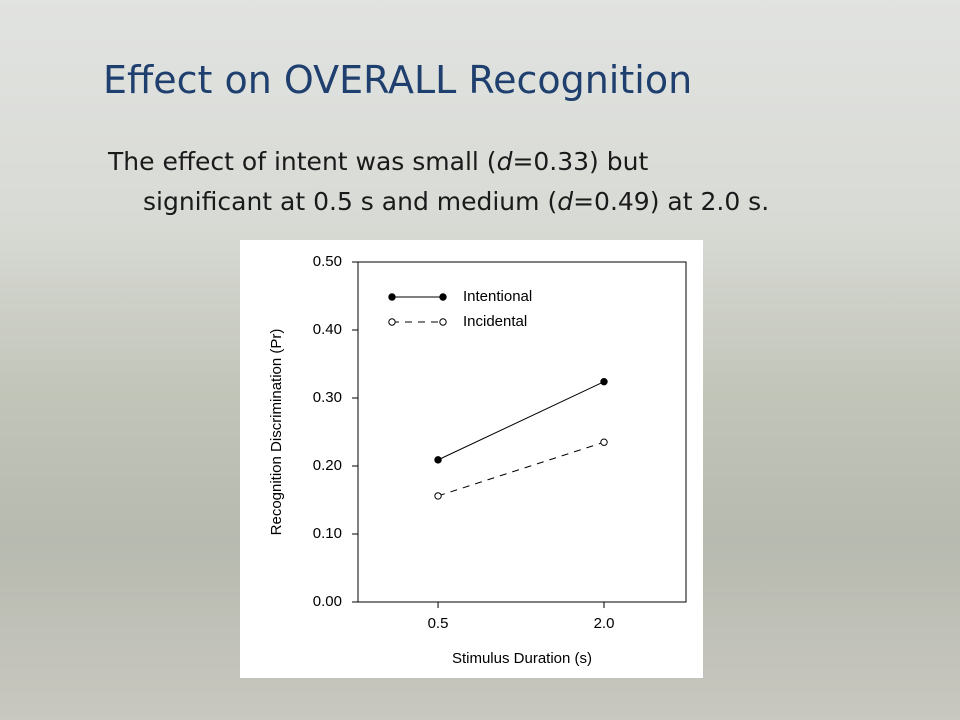  Describe the element at coordinates (327, 329) in the screenshot. I see `y-tick-label: 0.40` at that location.